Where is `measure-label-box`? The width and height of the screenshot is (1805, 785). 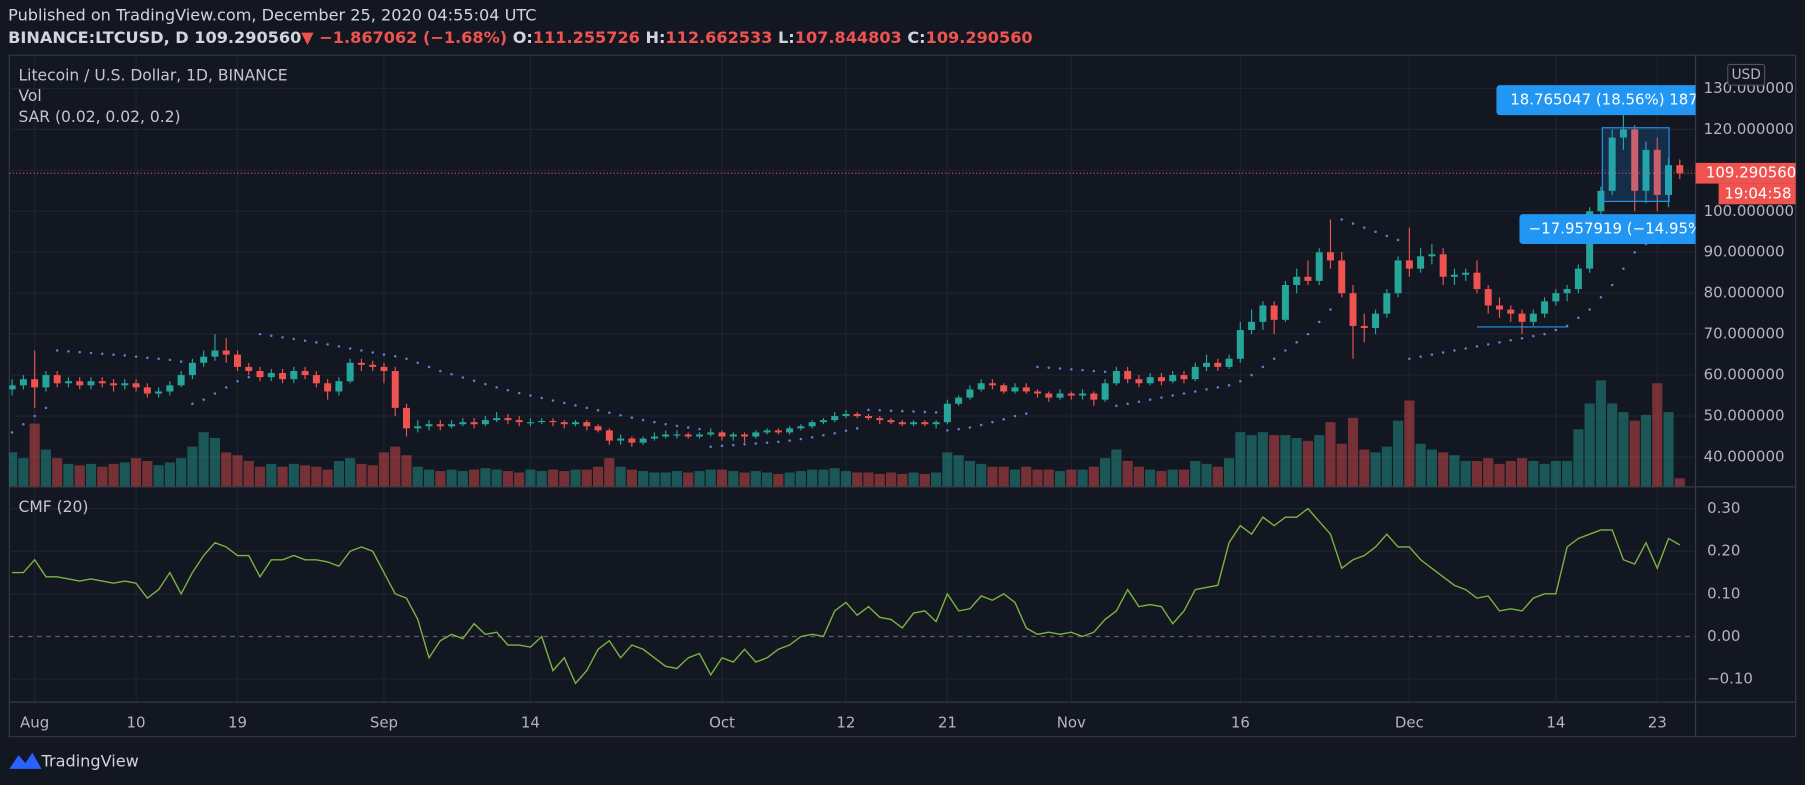 measure-label-box is located at coordinates (1596, 100).